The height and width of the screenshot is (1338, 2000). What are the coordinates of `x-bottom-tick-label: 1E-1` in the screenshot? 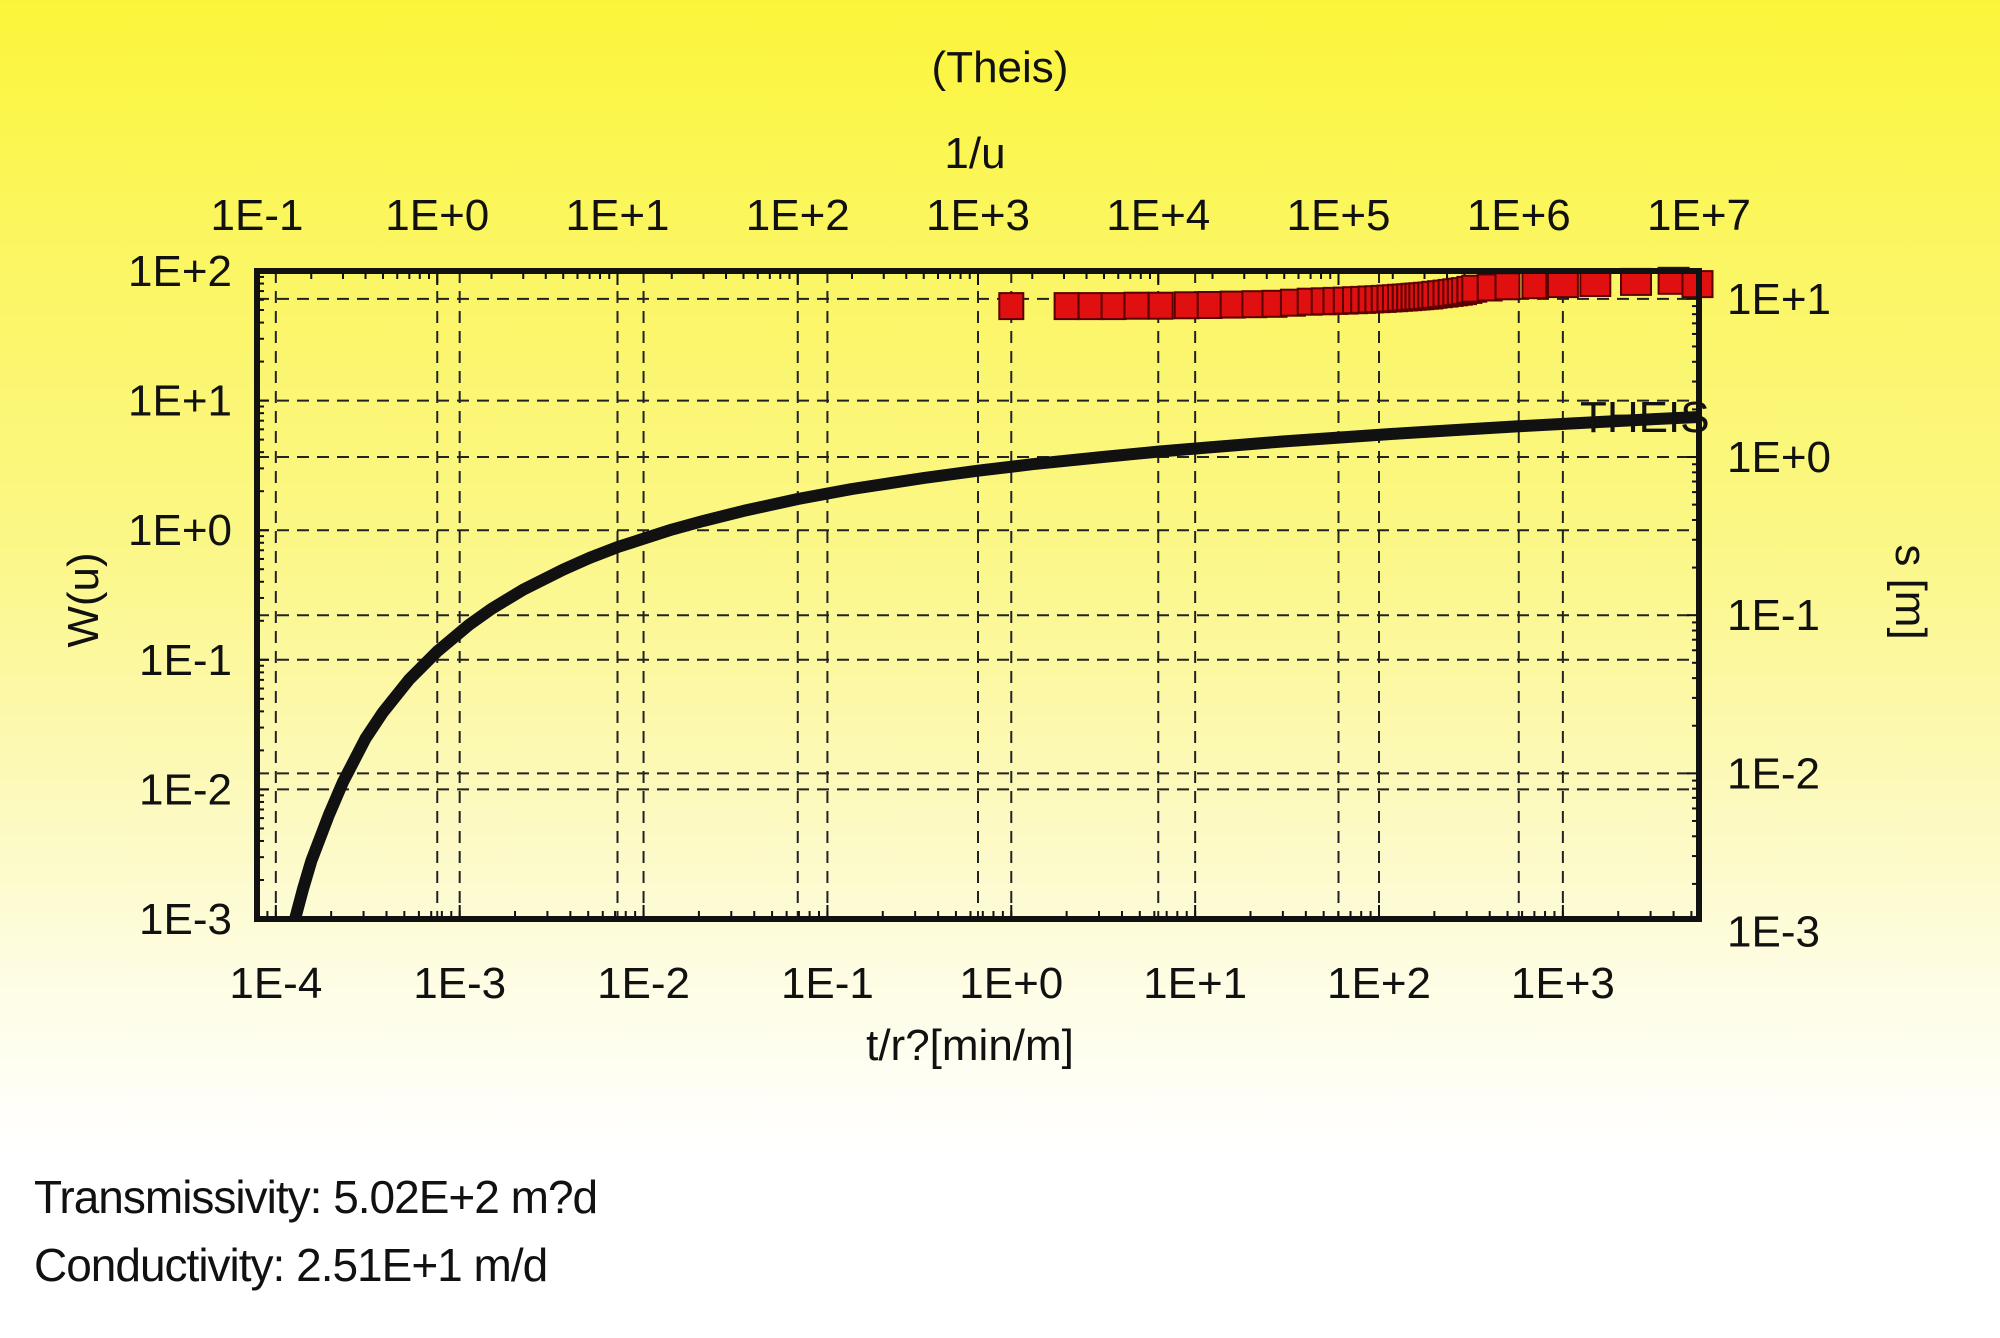 It's located at (827, 983).